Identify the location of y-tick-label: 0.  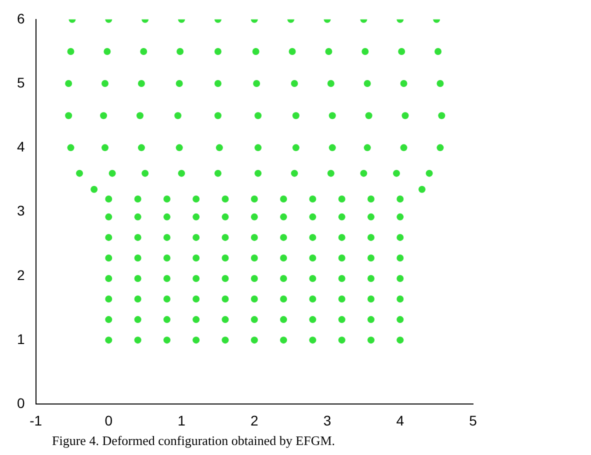
(20, 403).